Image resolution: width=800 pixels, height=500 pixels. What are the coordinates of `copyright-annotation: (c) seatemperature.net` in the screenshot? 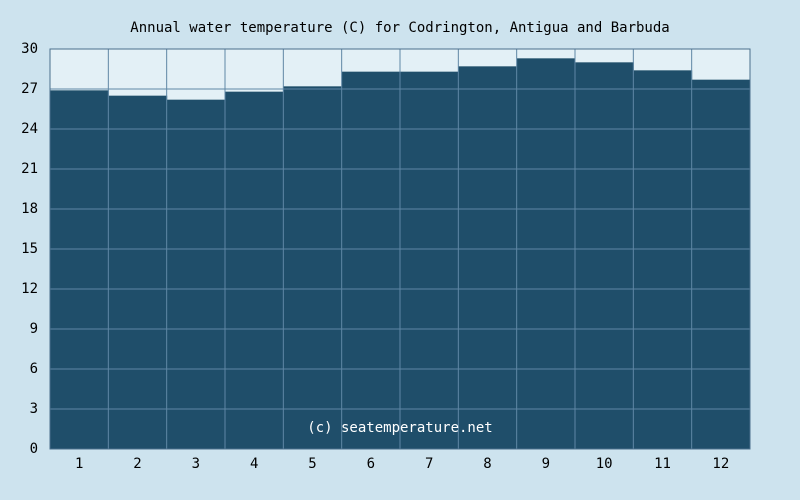 It's located at (399, 428).